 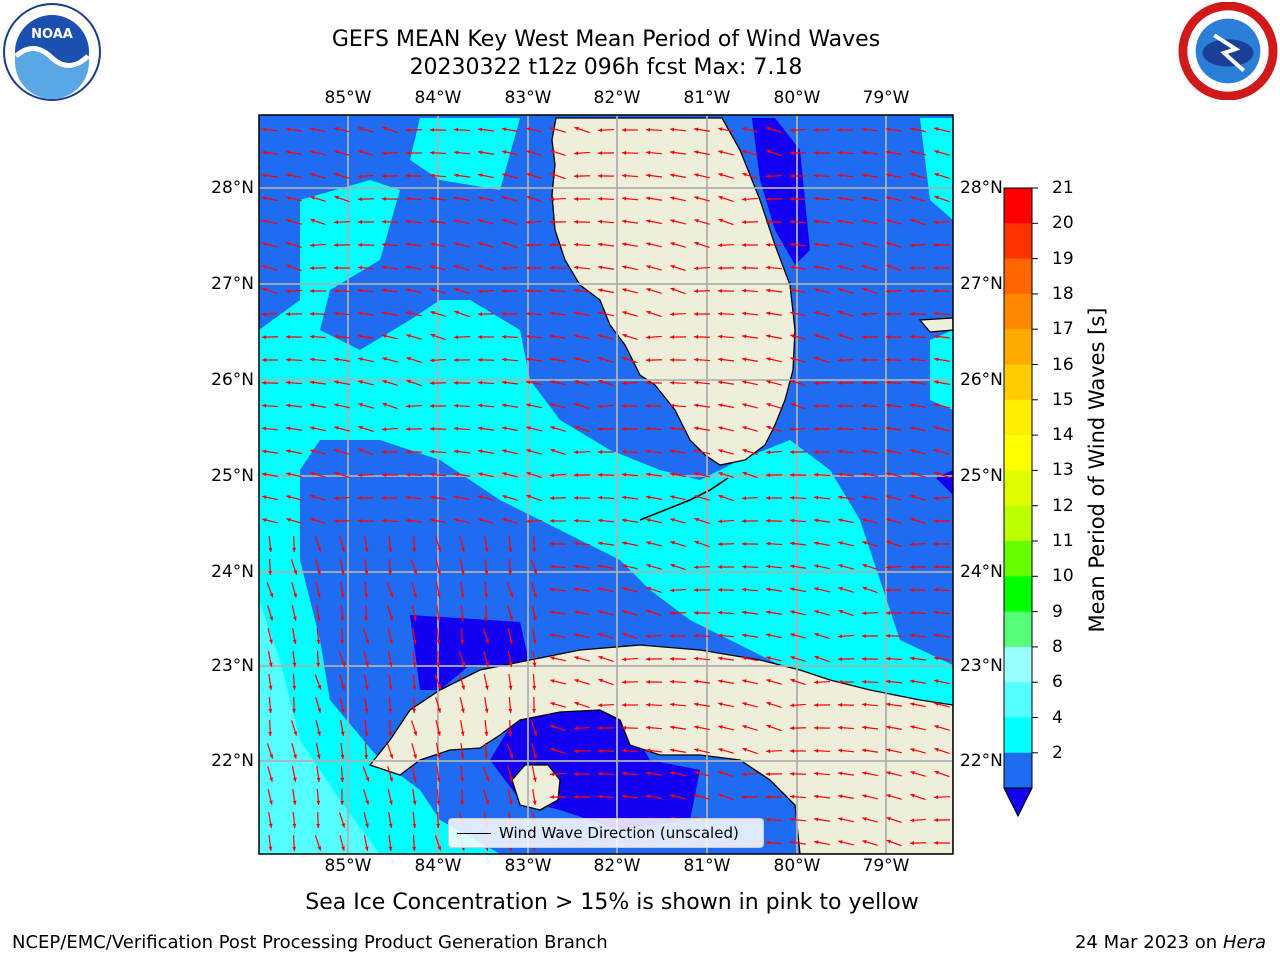 What do you see at coordinates (707, 866) in the screenshot?
I see `lon-tick: 81°W` at bounding box center [707, 866].